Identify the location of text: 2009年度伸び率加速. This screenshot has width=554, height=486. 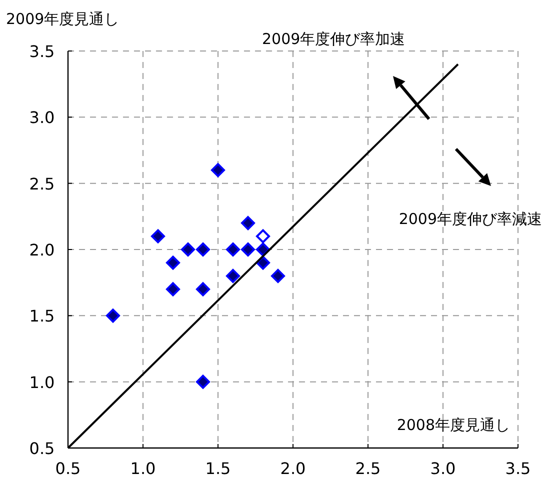
(334, 39).